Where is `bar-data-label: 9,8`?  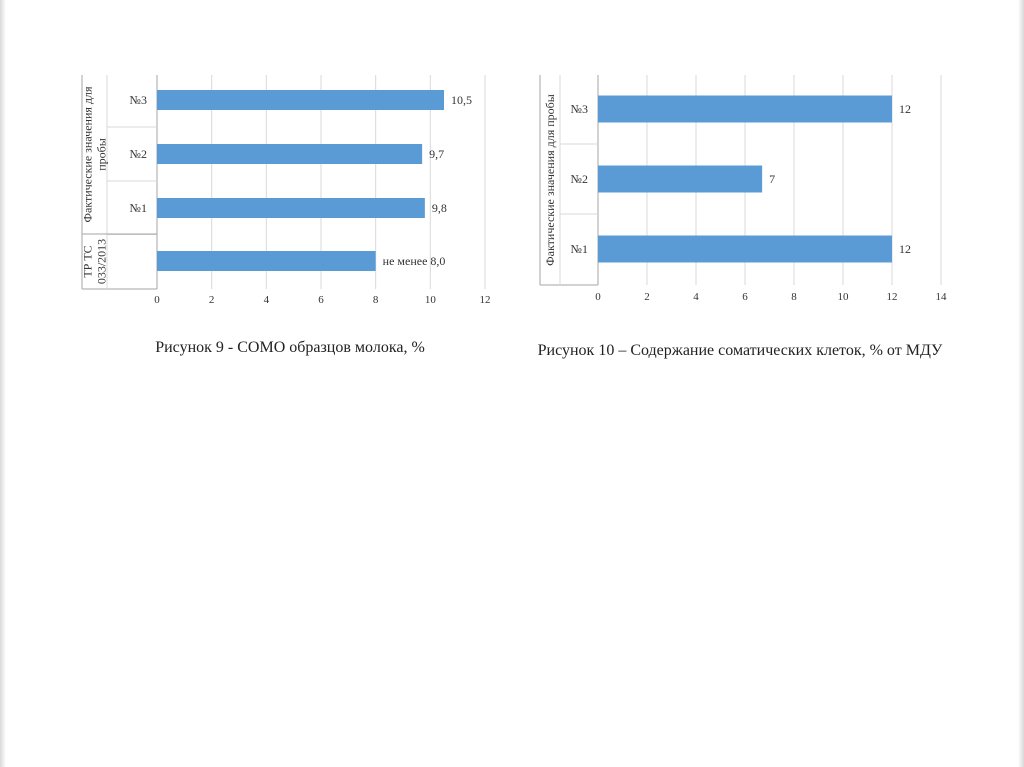 bar-data-label: 9,8 is located at coordinates (439, 208).